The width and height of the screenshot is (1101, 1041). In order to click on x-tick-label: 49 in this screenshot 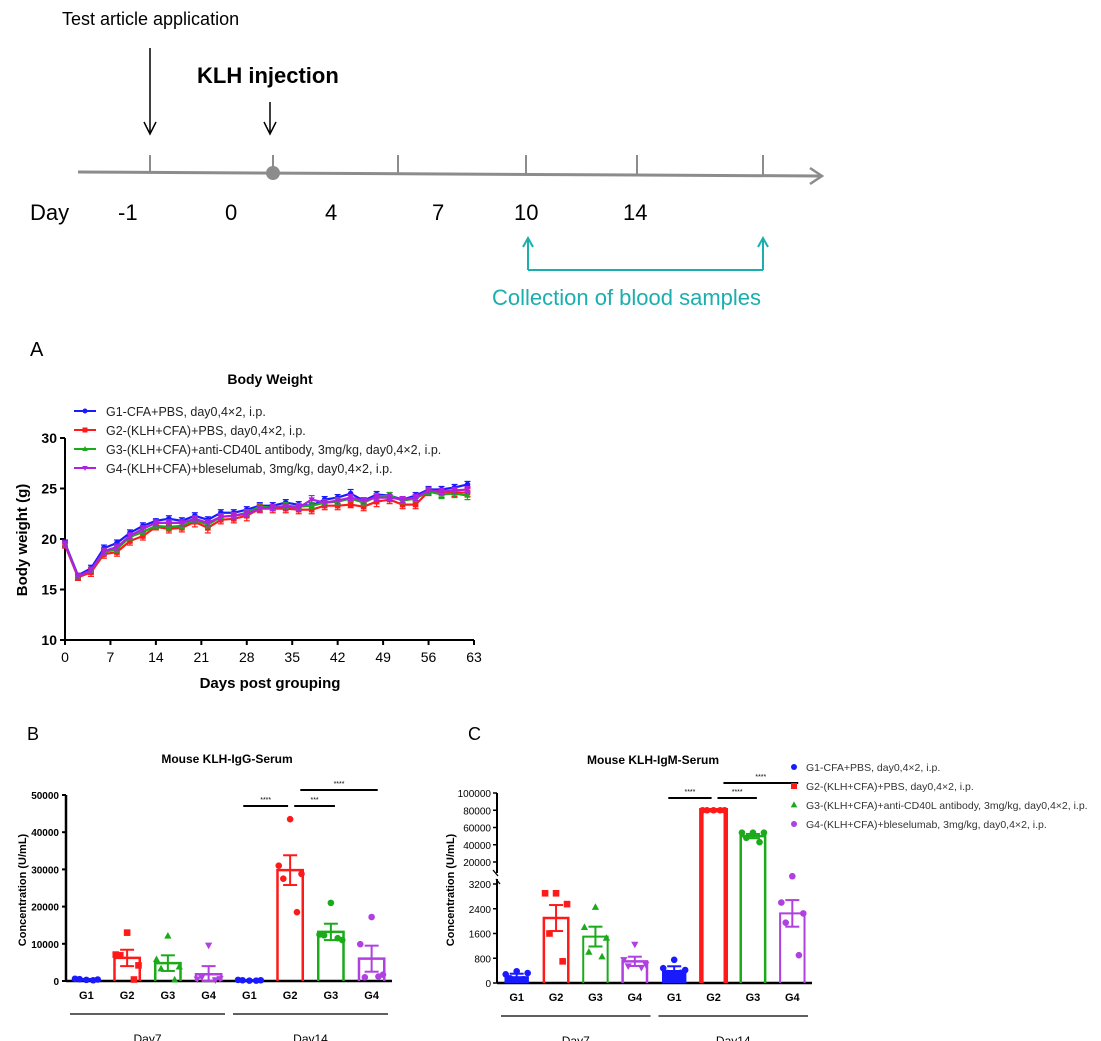, I will do `click(383, 657)`.